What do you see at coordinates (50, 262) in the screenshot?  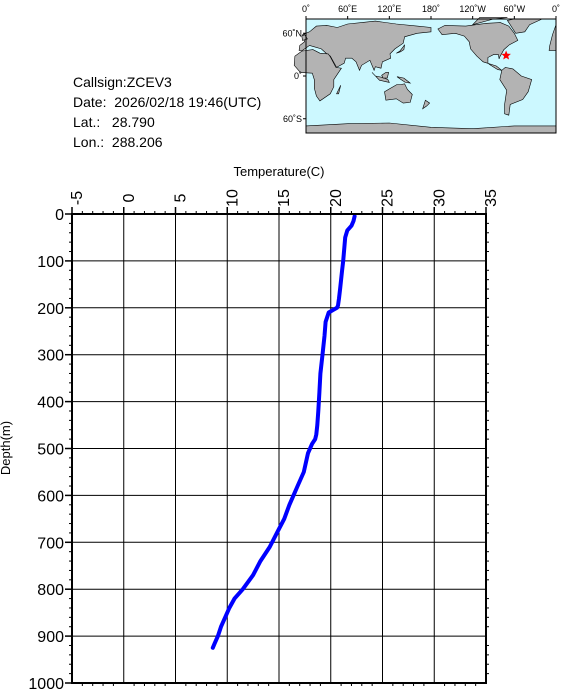 I see `y-tick-label: 100` at bounding box center [50, 262].